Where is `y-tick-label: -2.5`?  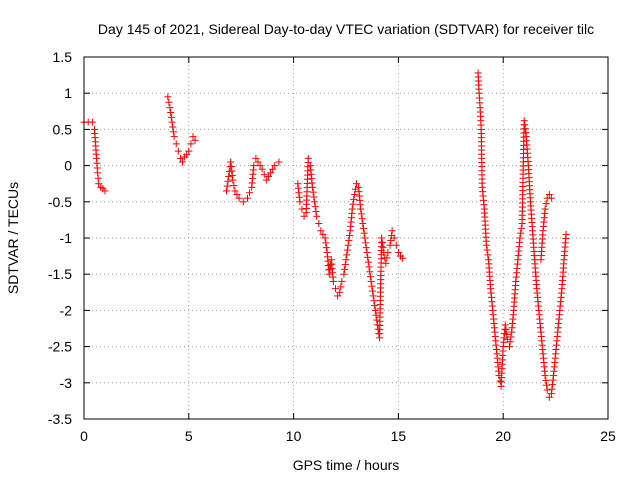
y-tick-label: -2.5 is located at coordinates (60, 347).